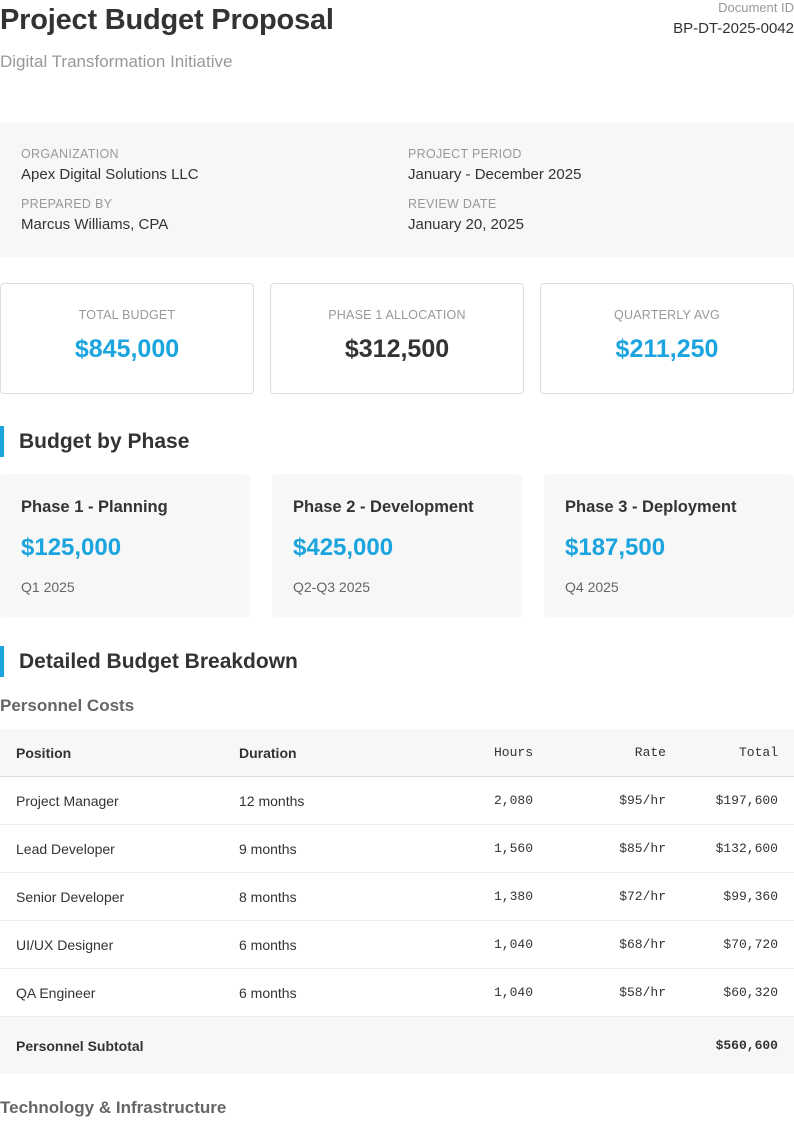  I want to click on project-period-label: PROJECT PERIOD, so click(494, 154).